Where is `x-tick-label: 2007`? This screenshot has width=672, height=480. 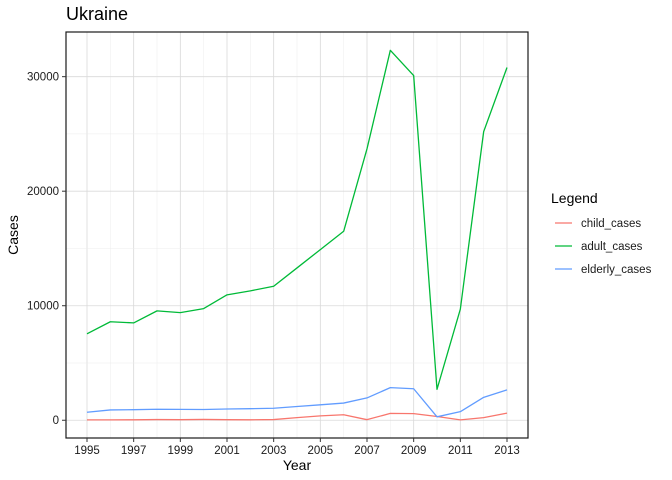 x-tick-label: 2007 is located at coordinates (367, 451).